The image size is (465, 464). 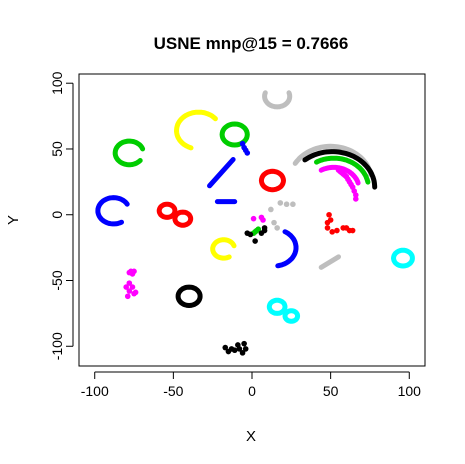 I want to click on x-tick-label: 50, so click(x=331, y=391).